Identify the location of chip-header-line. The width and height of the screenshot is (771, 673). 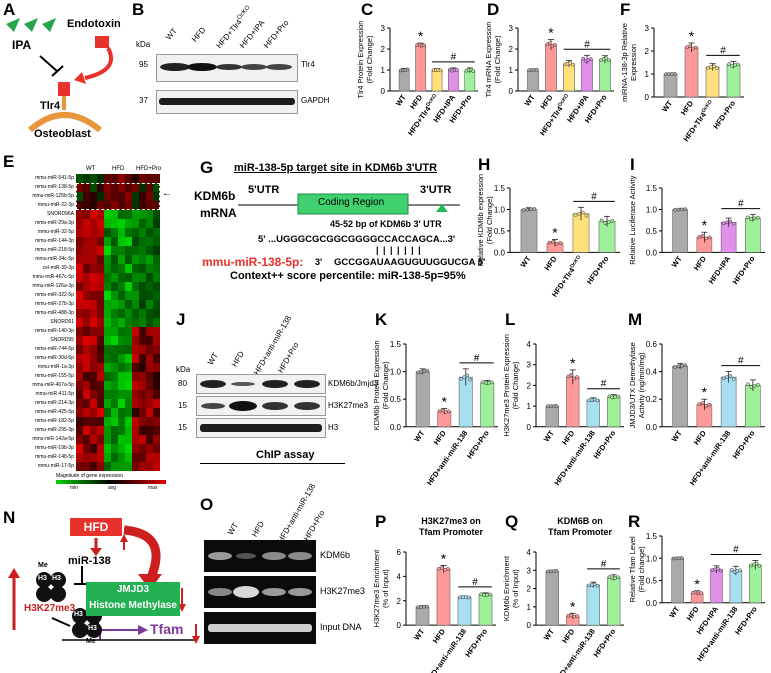
(272, 463).